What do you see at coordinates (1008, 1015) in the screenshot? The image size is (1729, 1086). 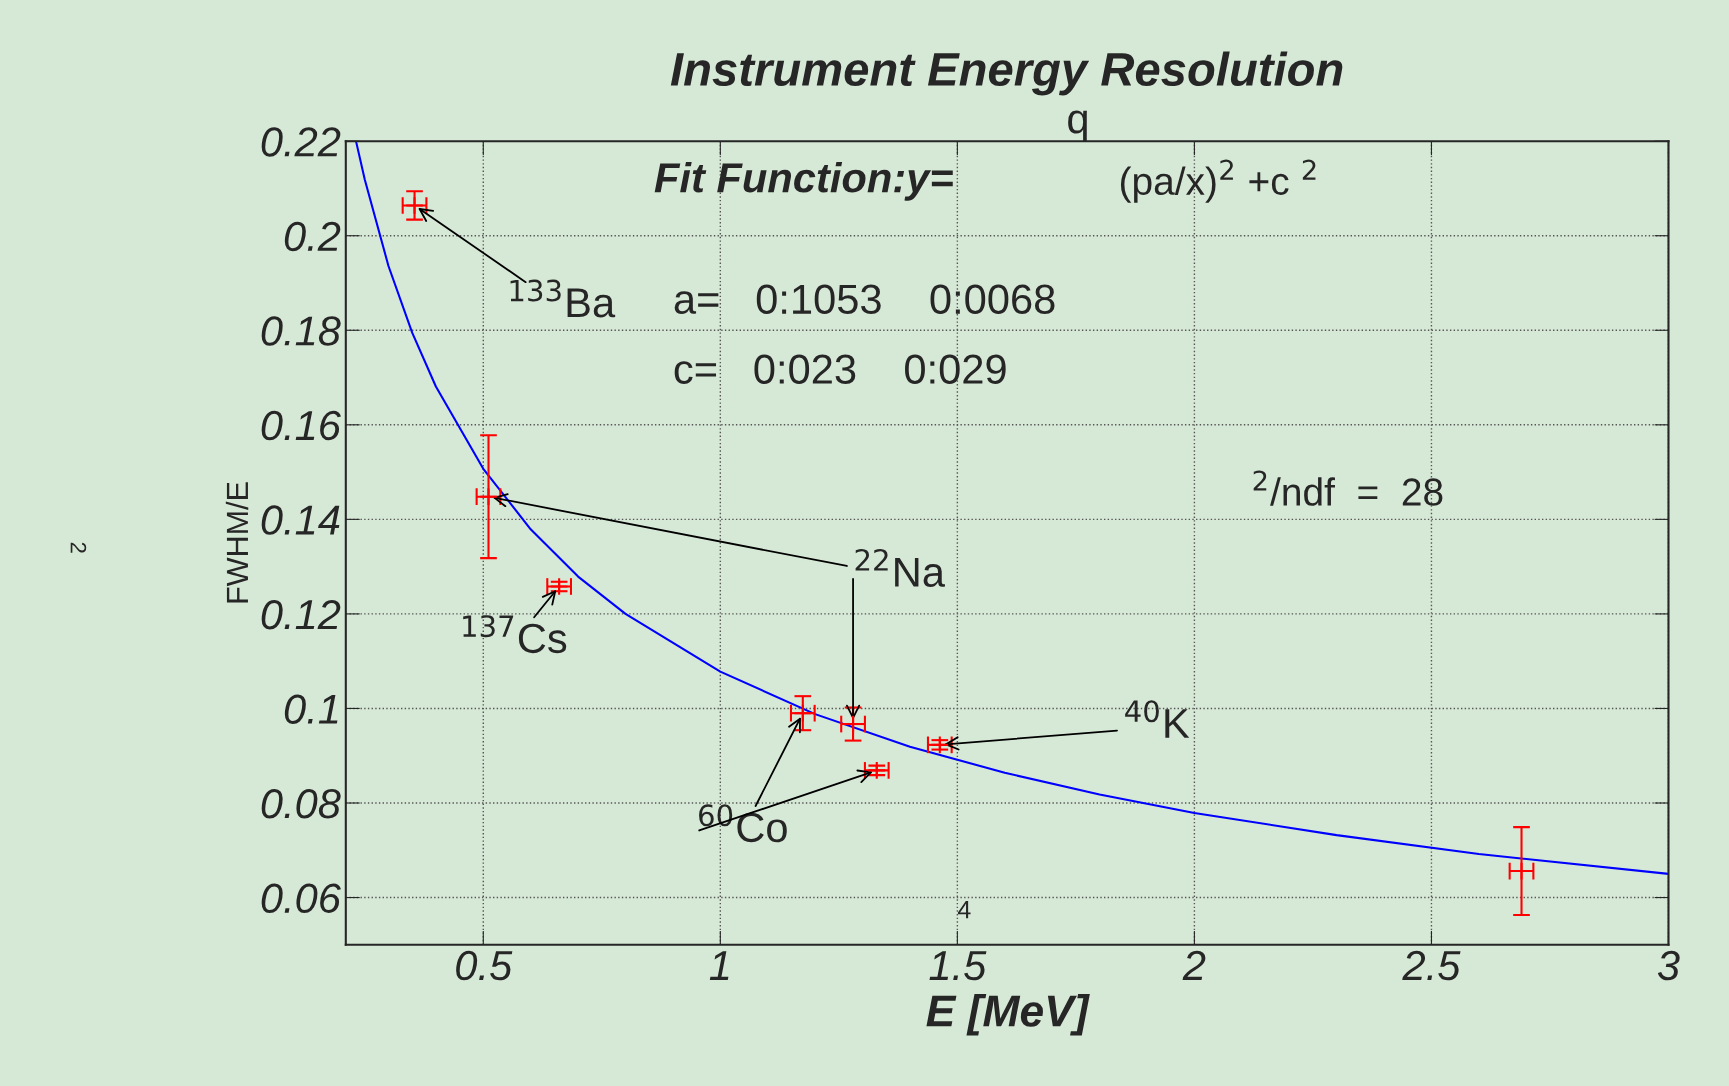 I see `x-axis-title: E [MeV]` at bounding box center [1008, 1015].